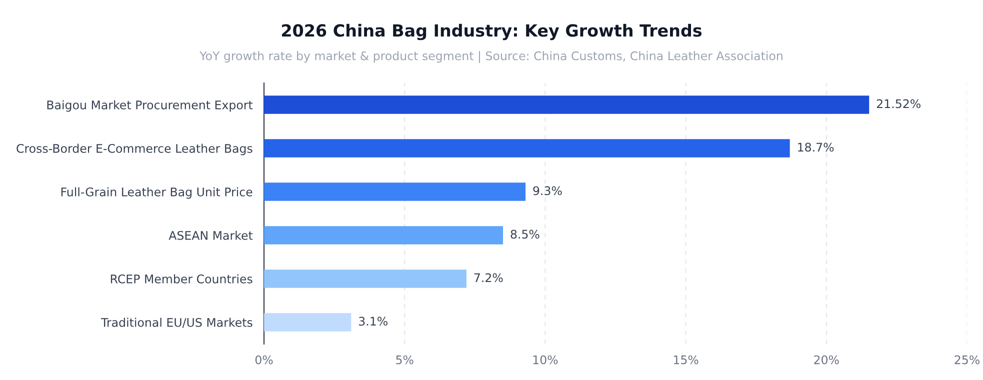 The width and height of the screenshot is (983, 380). I want to click on y-tick-label: Baigou Market Procurement Export, so click(150, 106).